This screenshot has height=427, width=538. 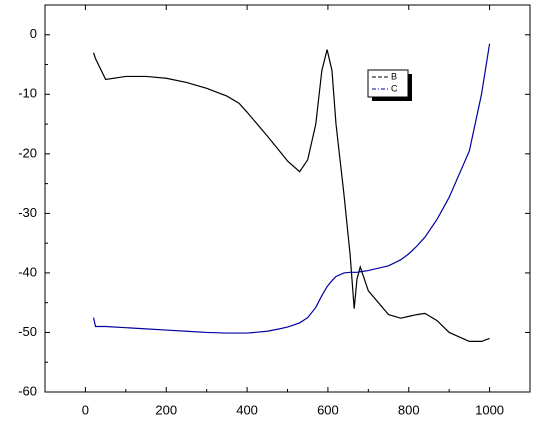 What do you see at coordinates (27, 390) in the screenshot?
I see `y-tick-label: -60` at bounding box center [27, 390].